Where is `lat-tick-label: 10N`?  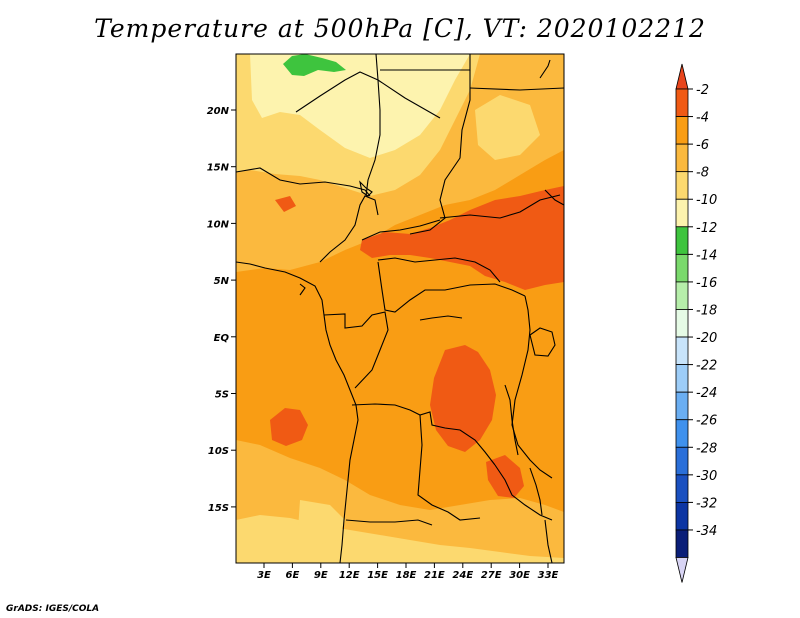
lat-tick-label: 10N is located at coordinates (218, 224).